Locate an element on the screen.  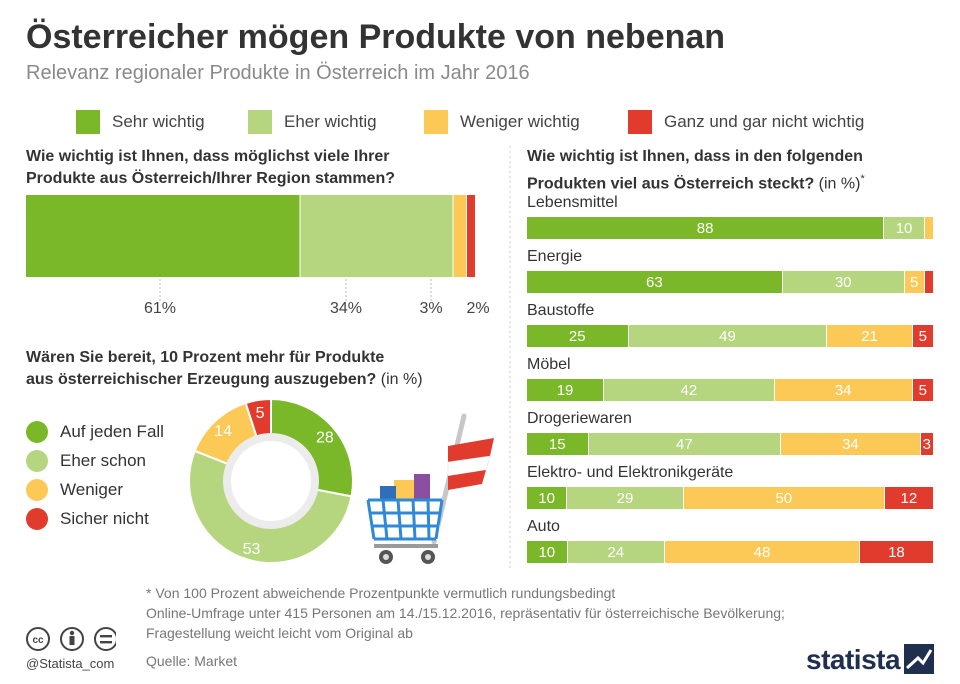
bar-segment: 18 is located at coordinates (896, 552).